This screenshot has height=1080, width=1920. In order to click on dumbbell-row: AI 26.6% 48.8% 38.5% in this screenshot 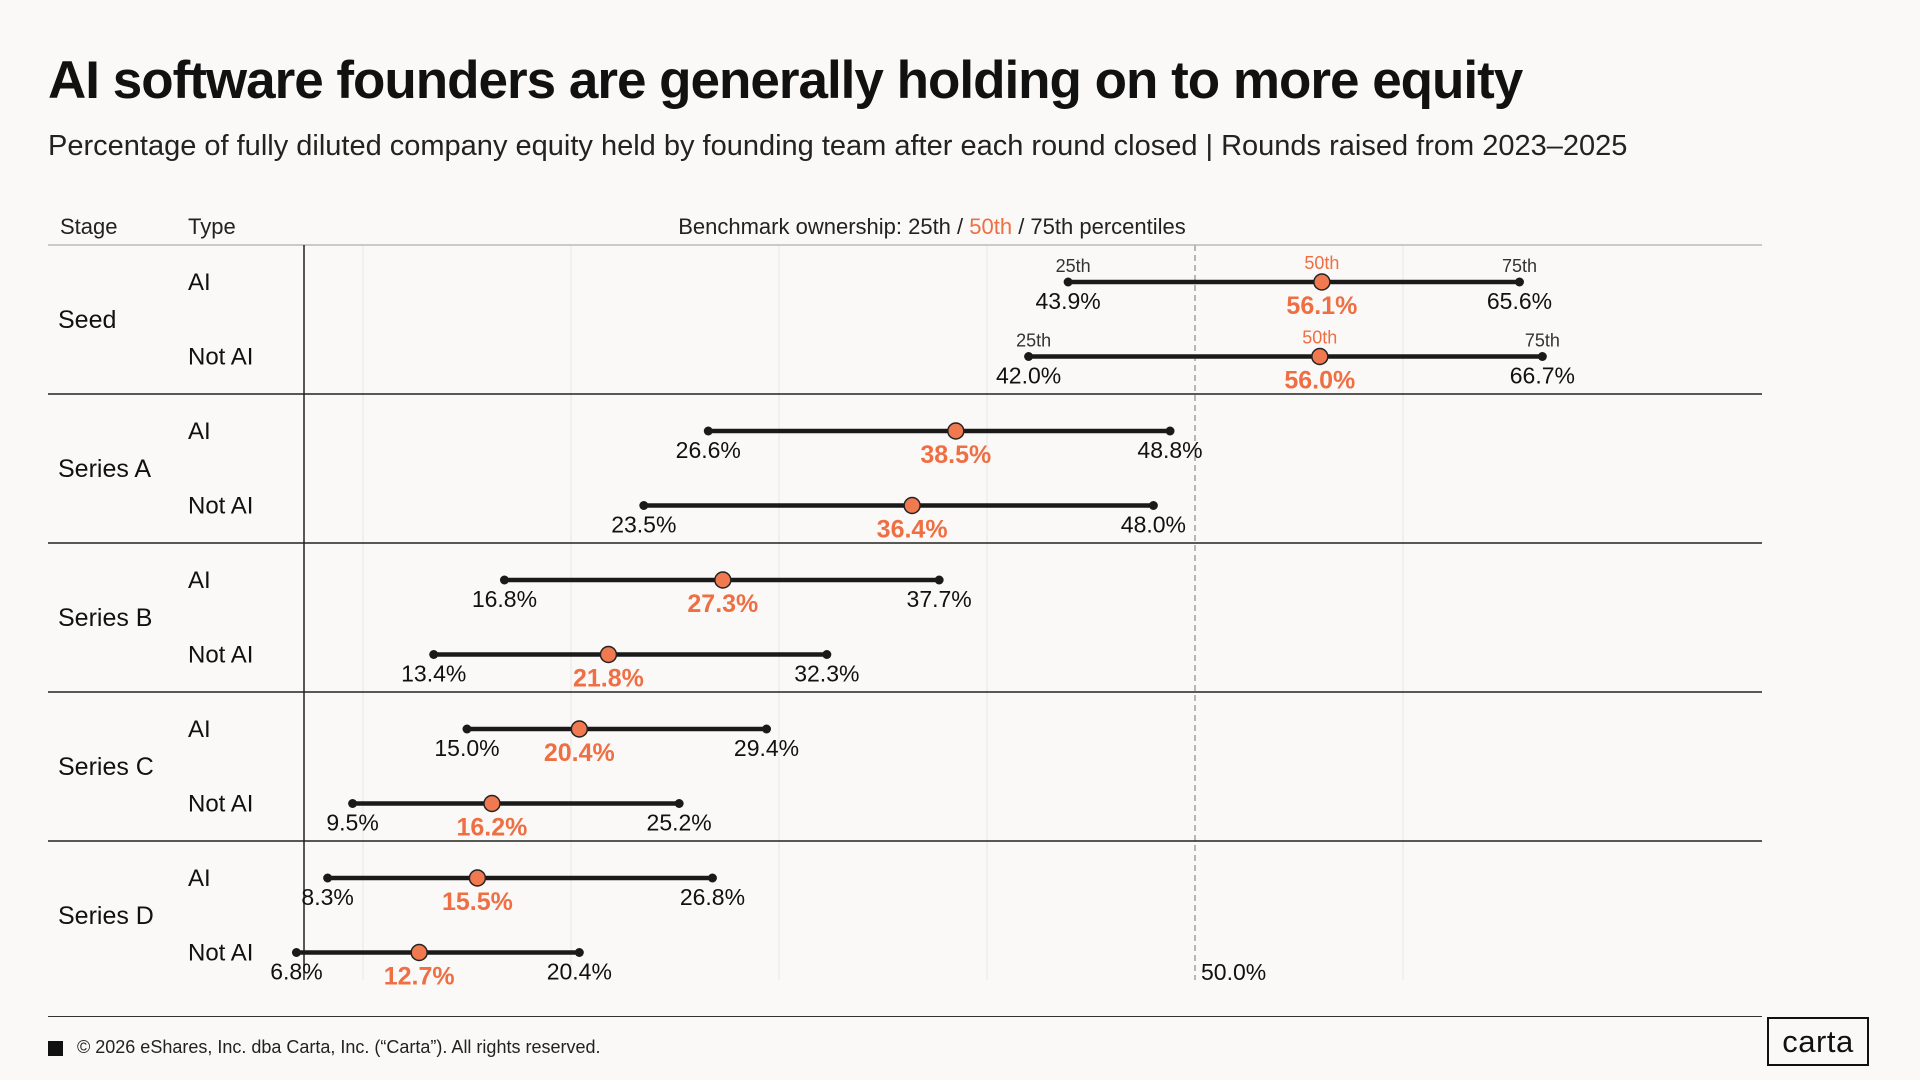, I will do `click(695, 443)`.